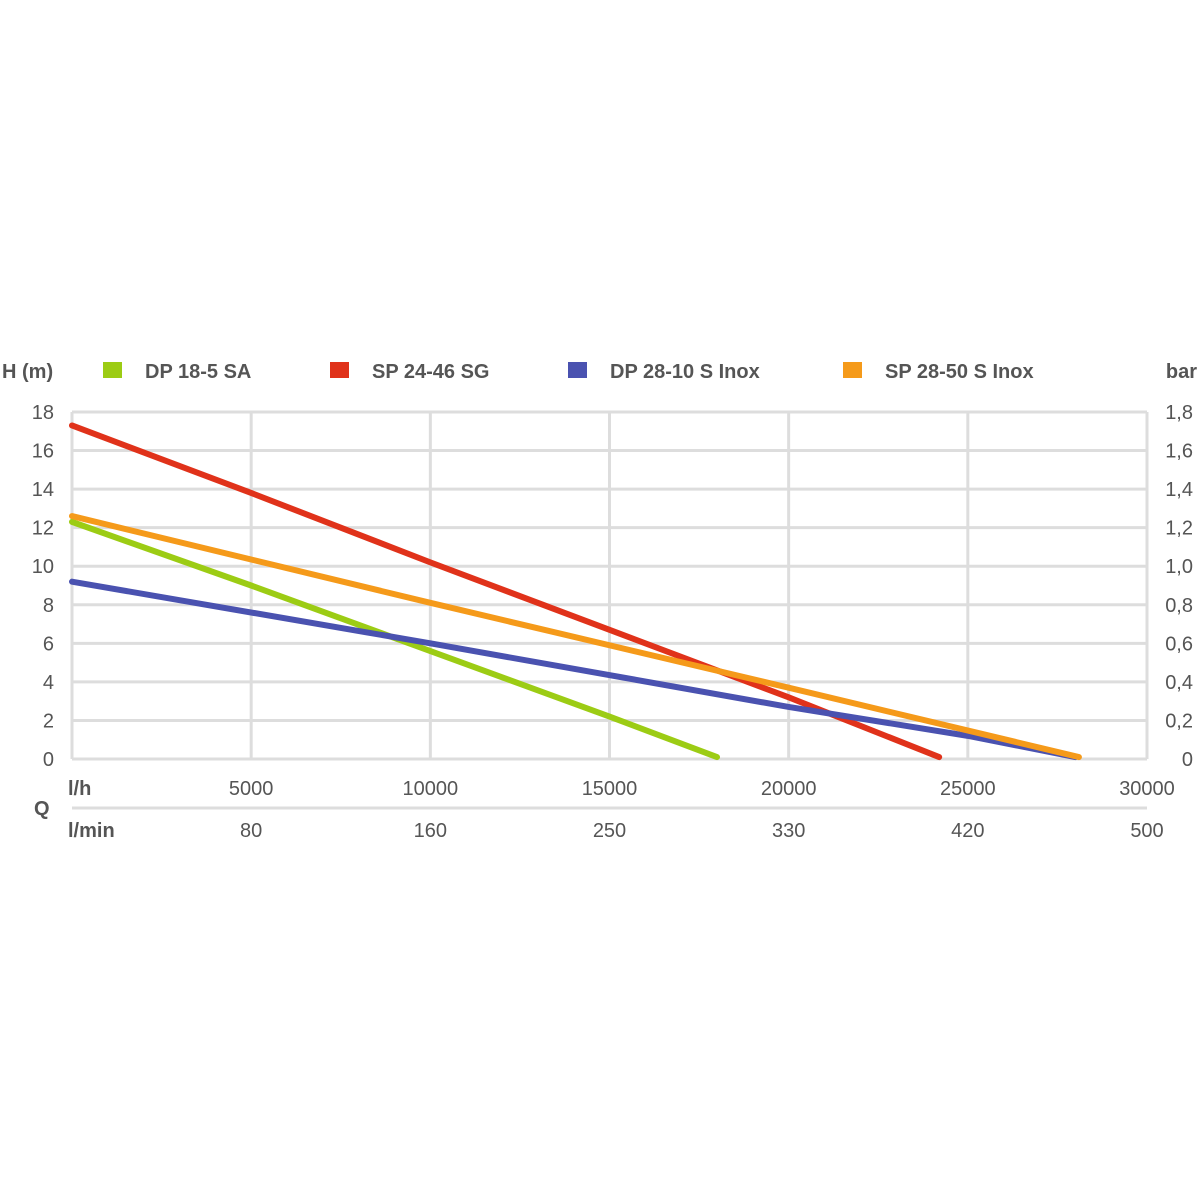  Describe the element at coordinates (198, 372) in the screenshot. I see `legend-label: DP 18-5 SA` at that location.